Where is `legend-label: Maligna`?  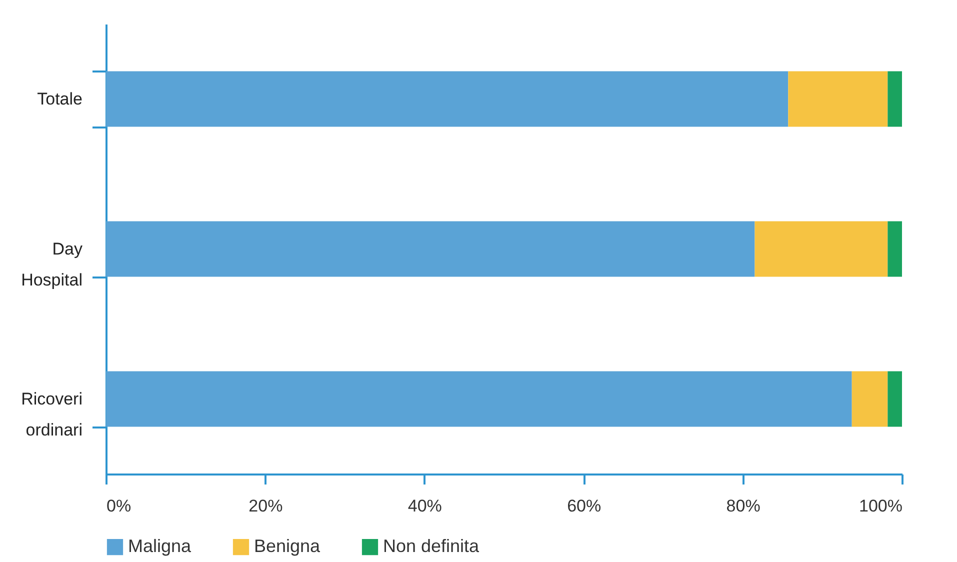
legend-label: Maligna is located at coordinates (160, 546).